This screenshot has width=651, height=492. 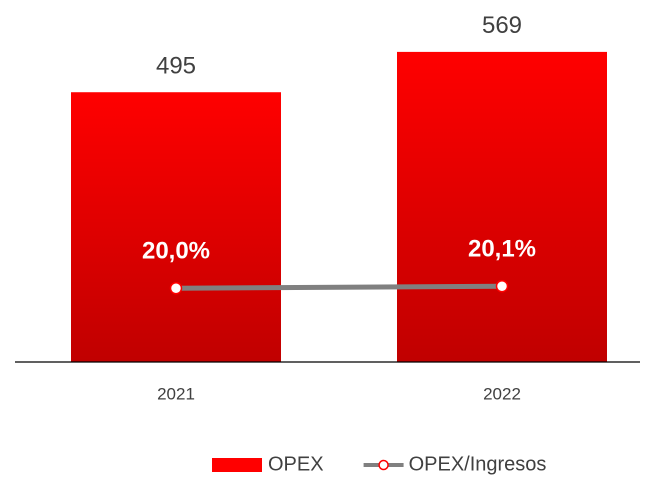 What do you see at coordinates (176, 393) in the screenshot?
I see `x-tick-label: 2021` at bounding box center [176, 393].